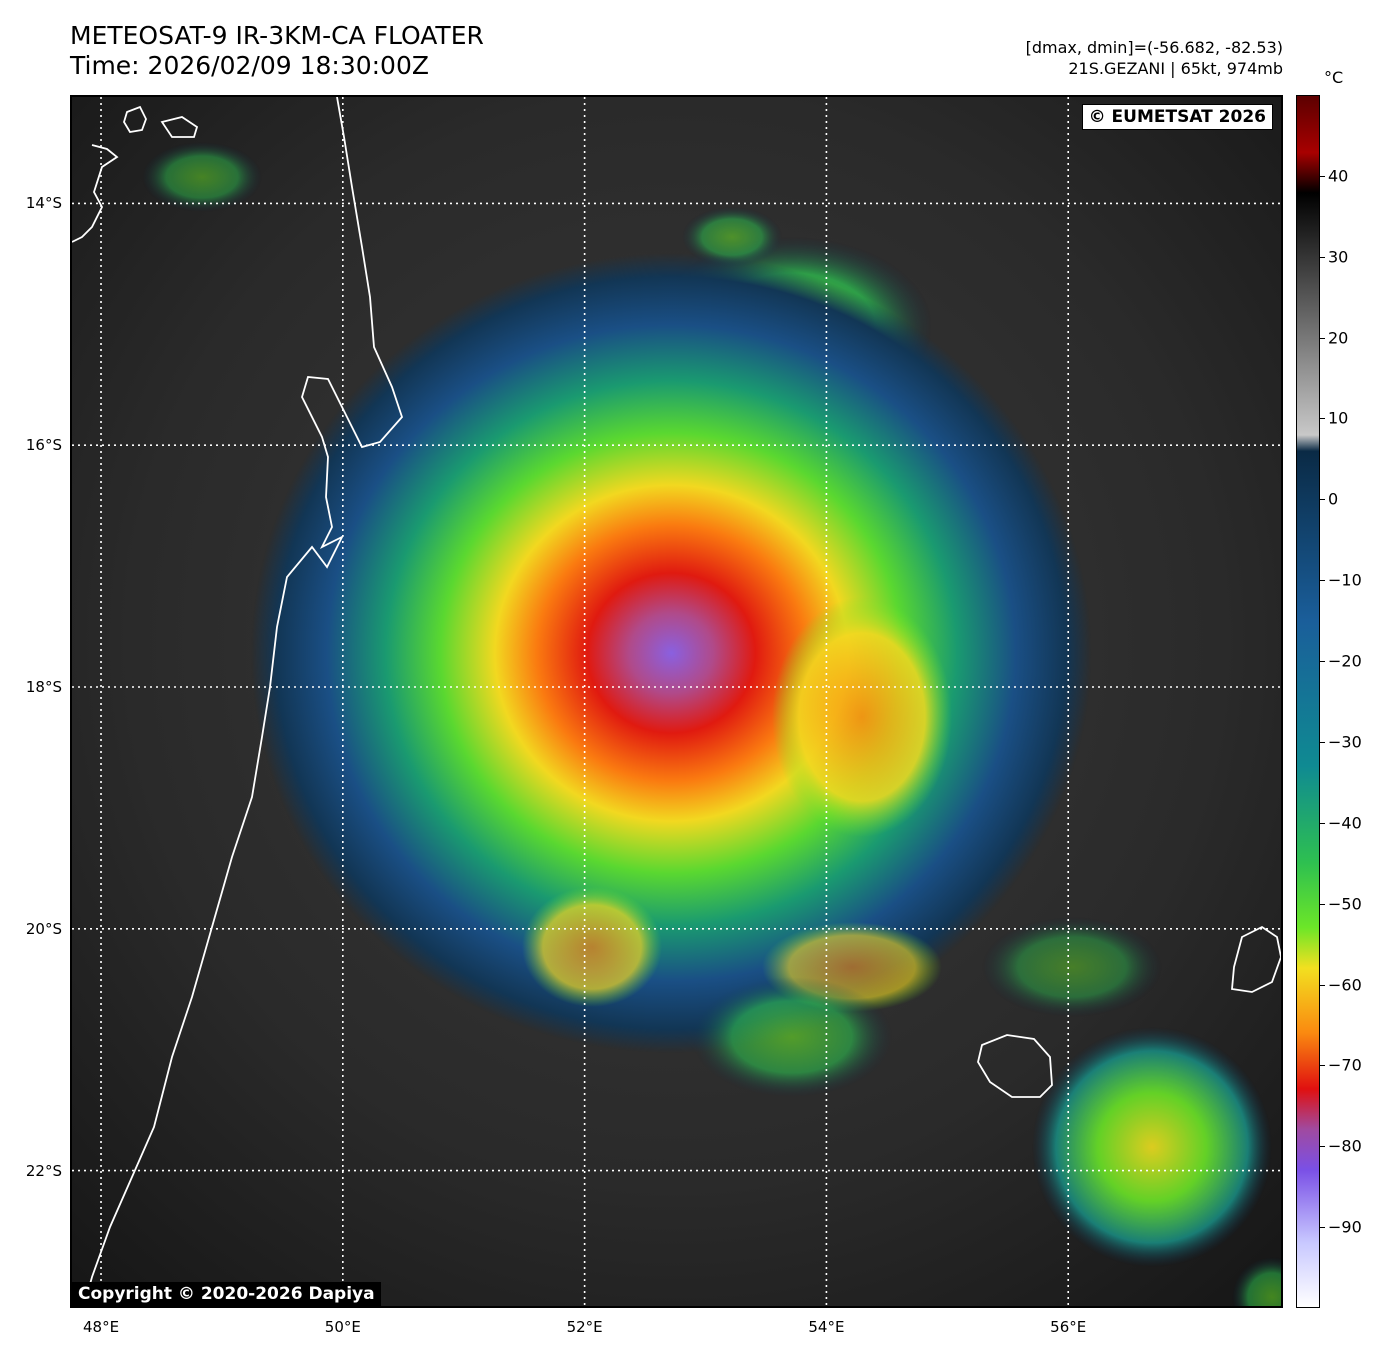 Image resolution: width=1388 pixels, height=1359 pixels. Describe the element at coordinates (1334, 77) in the screenshot. I see `colorbar-unit: °C` at that location.